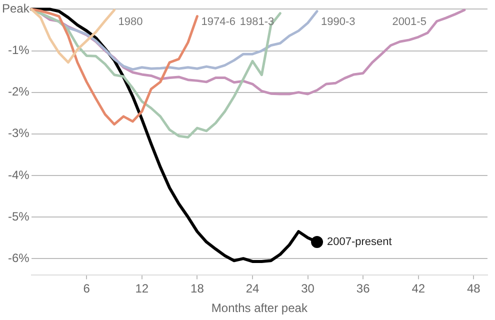 This screenshot has width=495, height=320. Describe the element at coordinates (142, 289) in the screenshot. I see `x-tick-label: 12` at that location.